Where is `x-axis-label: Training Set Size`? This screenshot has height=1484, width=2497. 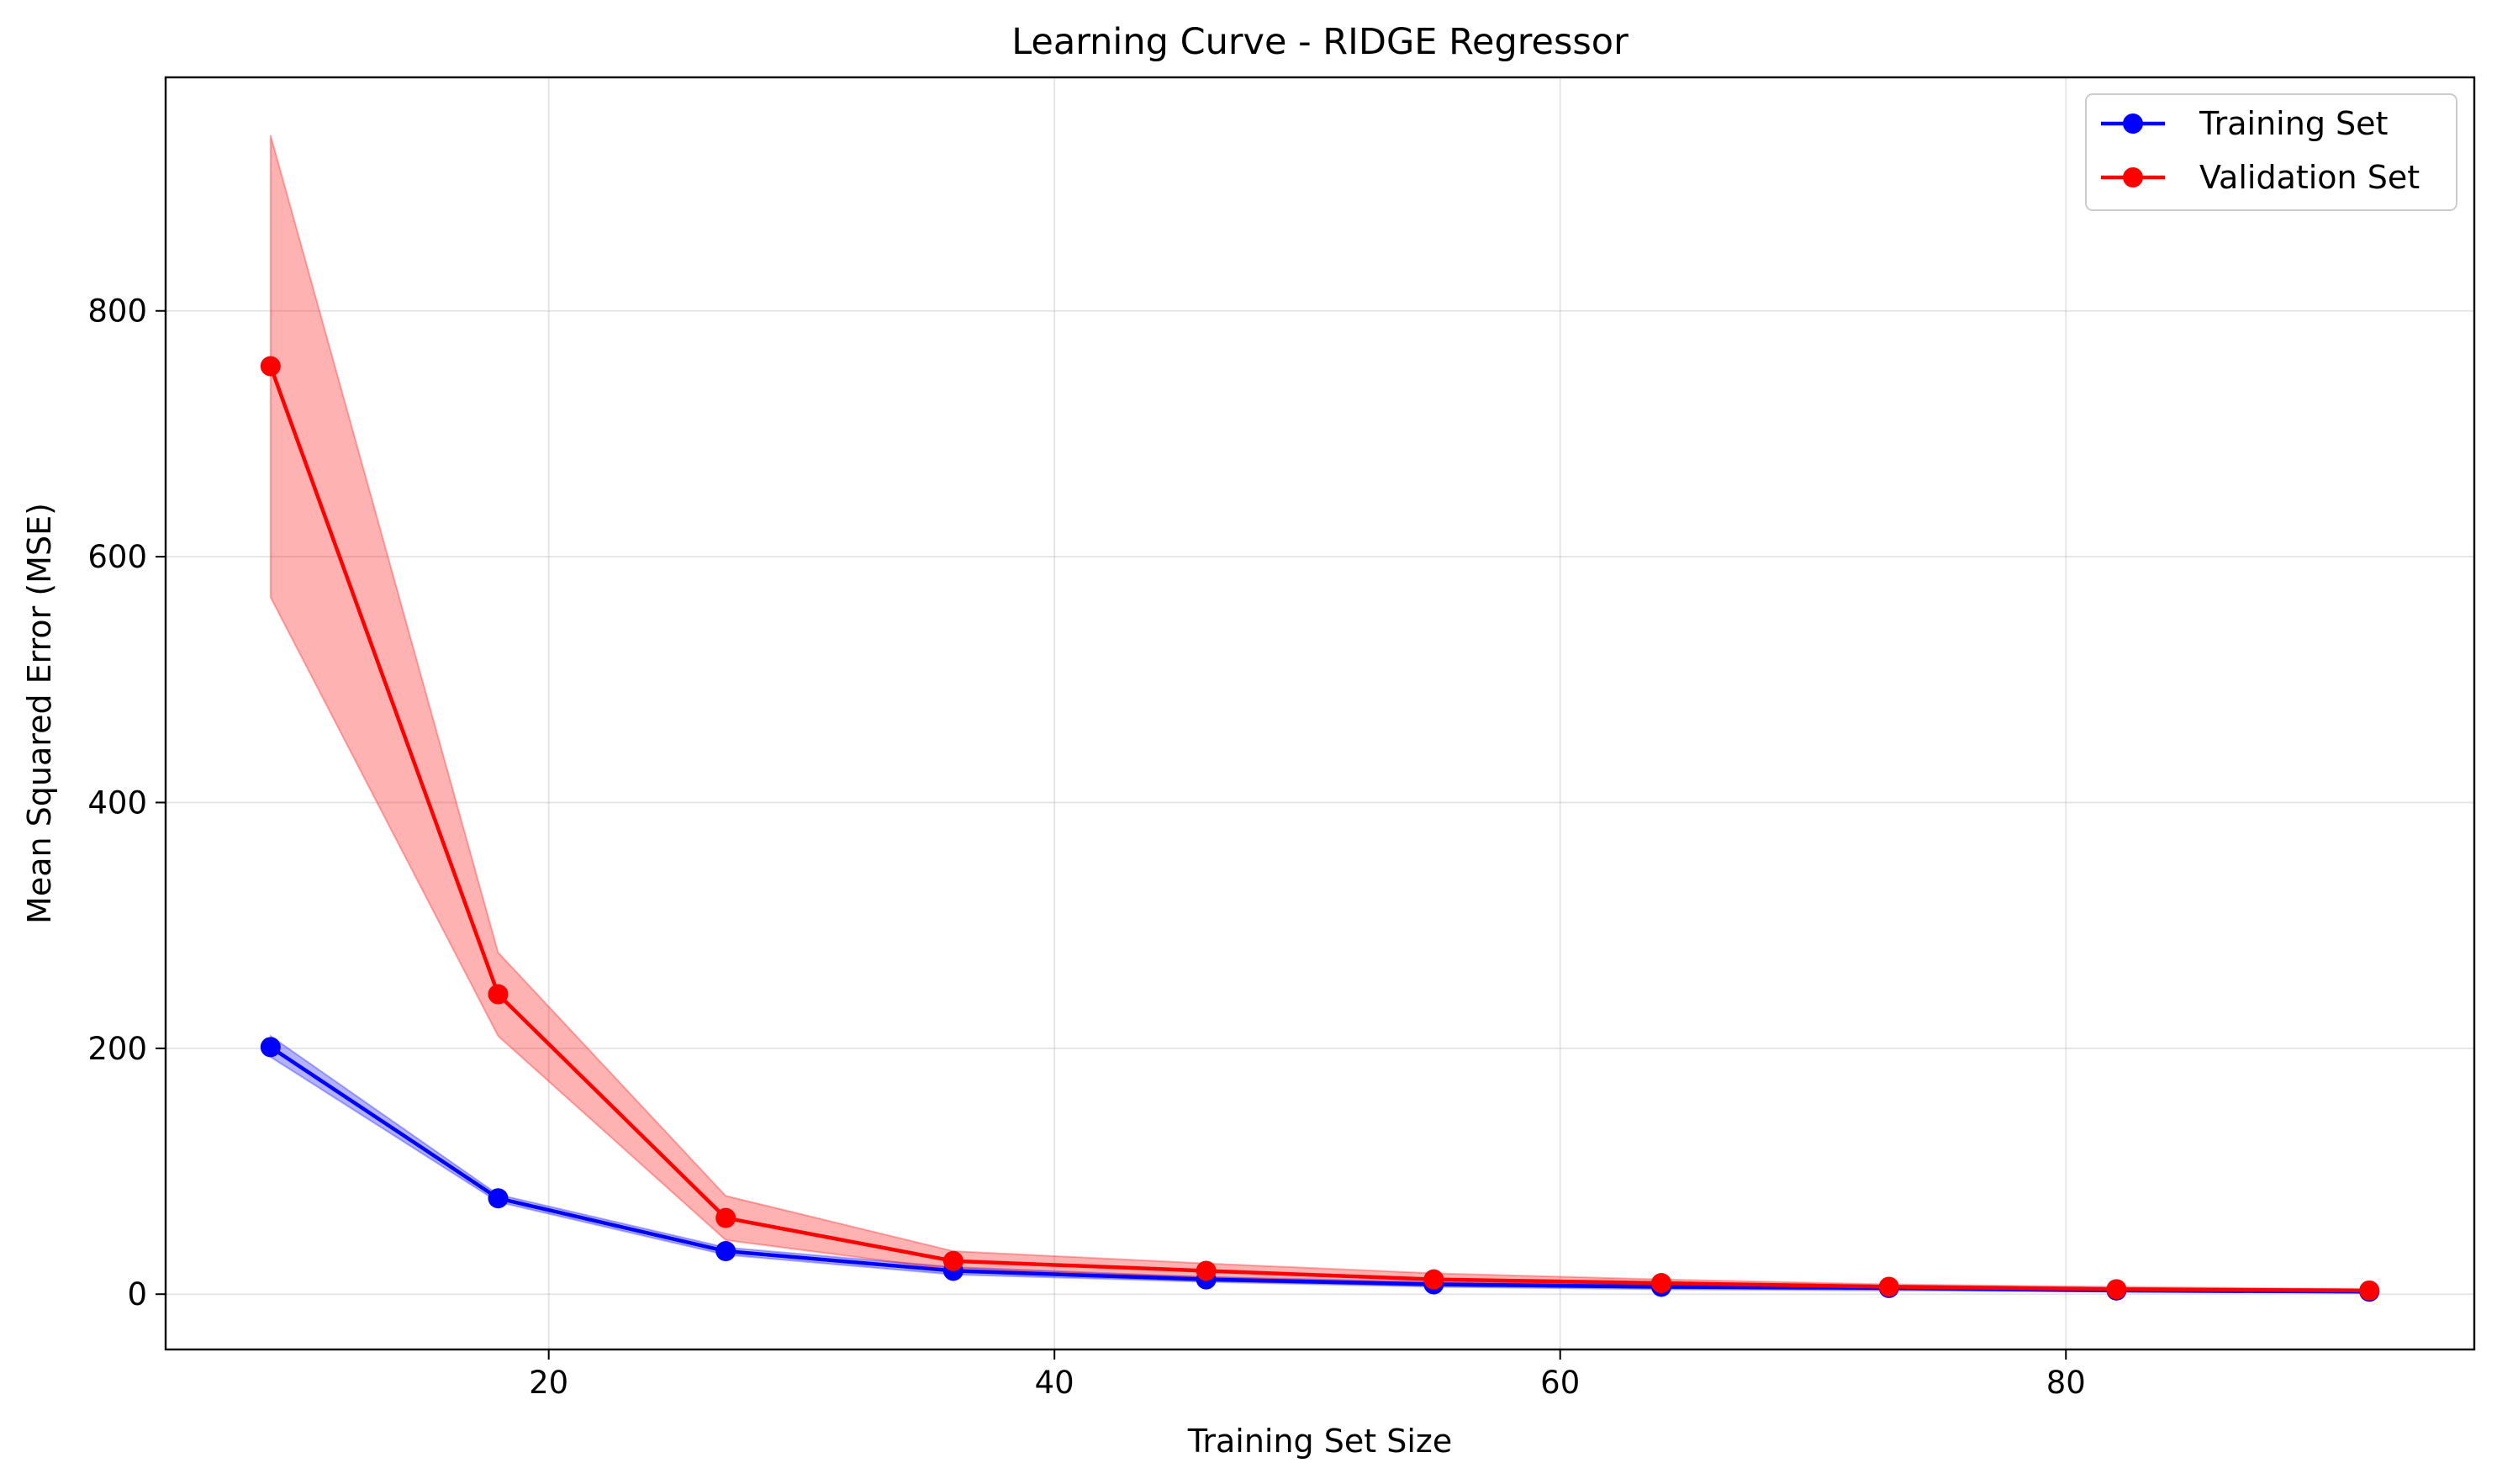
x-axis-label: Training Set Size is located at coordinates (1320, 1441).